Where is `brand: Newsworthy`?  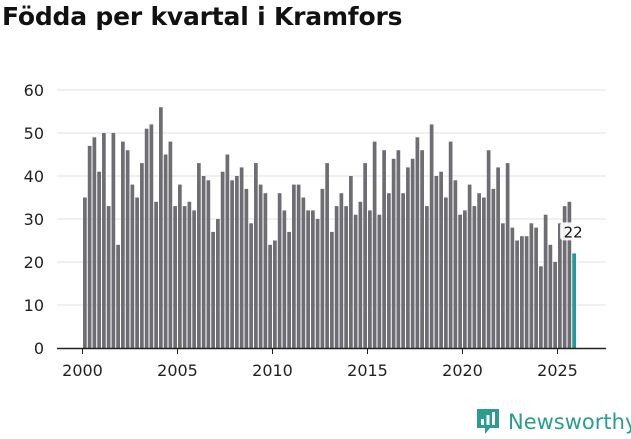 brand: Newsworthy is located at coordinates (553, 422).